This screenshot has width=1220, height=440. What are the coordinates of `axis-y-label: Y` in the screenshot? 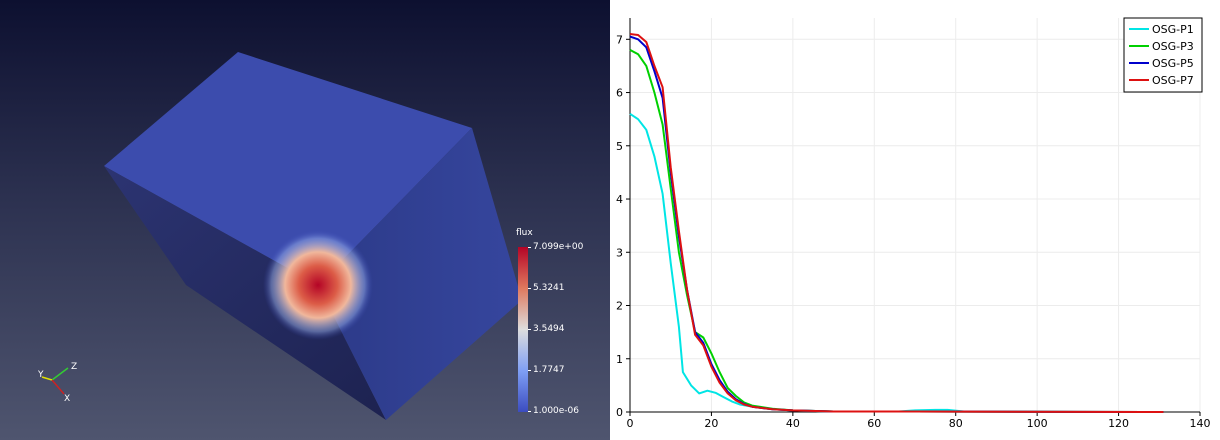 It's located at (40, 375).